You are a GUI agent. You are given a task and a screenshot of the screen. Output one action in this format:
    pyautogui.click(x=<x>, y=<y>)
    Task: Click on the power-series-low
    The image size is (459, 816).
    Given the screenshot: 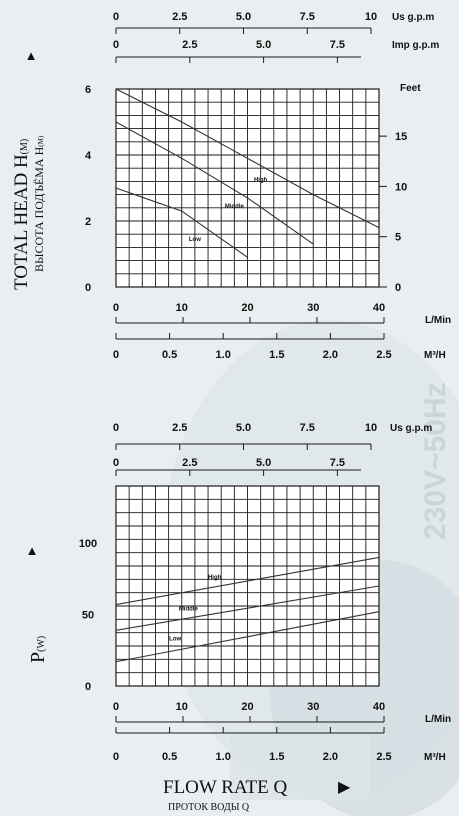 What is the action you would take?
    pyautogui.click(x=247, y=637)
    